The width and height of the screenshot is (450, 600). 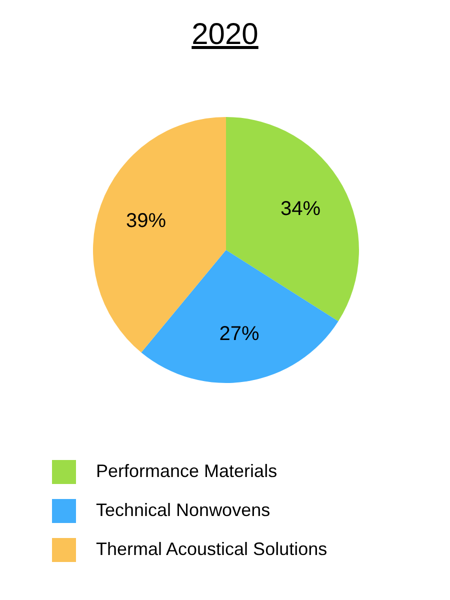 I want to click on legend-label: Thermal Acoustical Solutions, so click(x=212, y=549).